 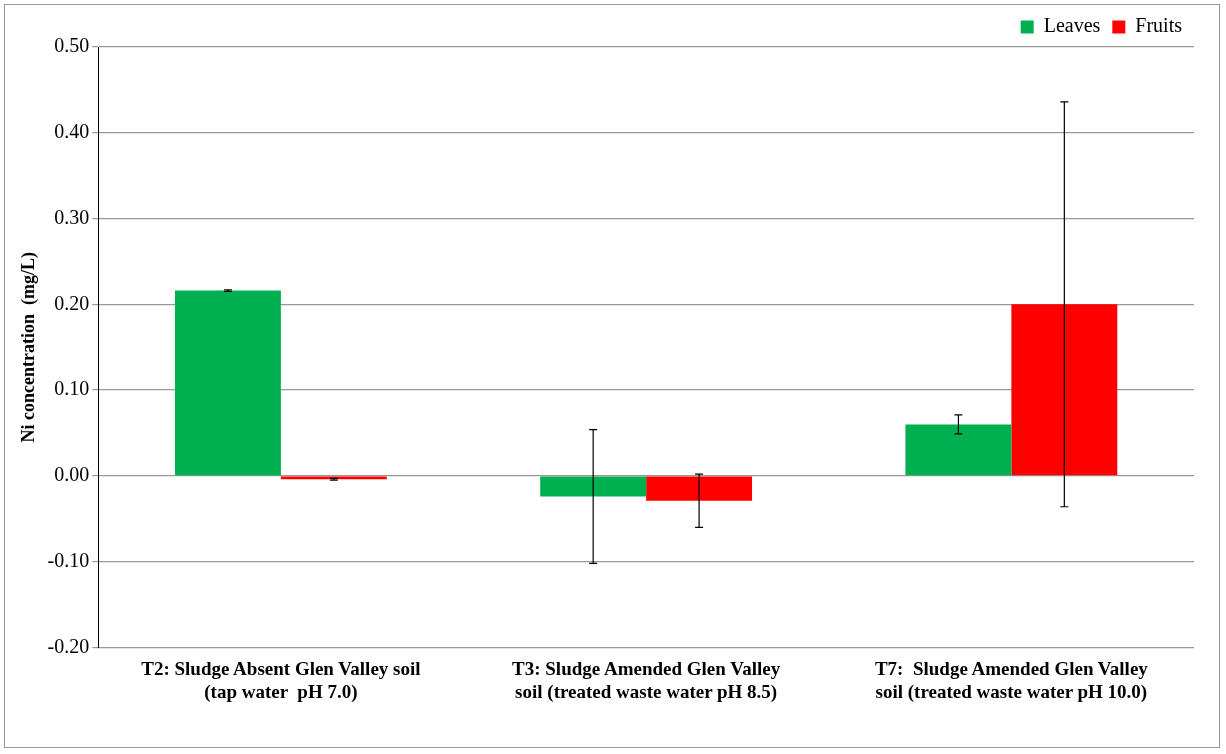 What do you see at coordinates (281, 680) in the screenshot?
I see `x-tick-label: T2: Sludge Absent Glen Valley soil (tap water pH 7.0)` at bounding box center [281, 680].